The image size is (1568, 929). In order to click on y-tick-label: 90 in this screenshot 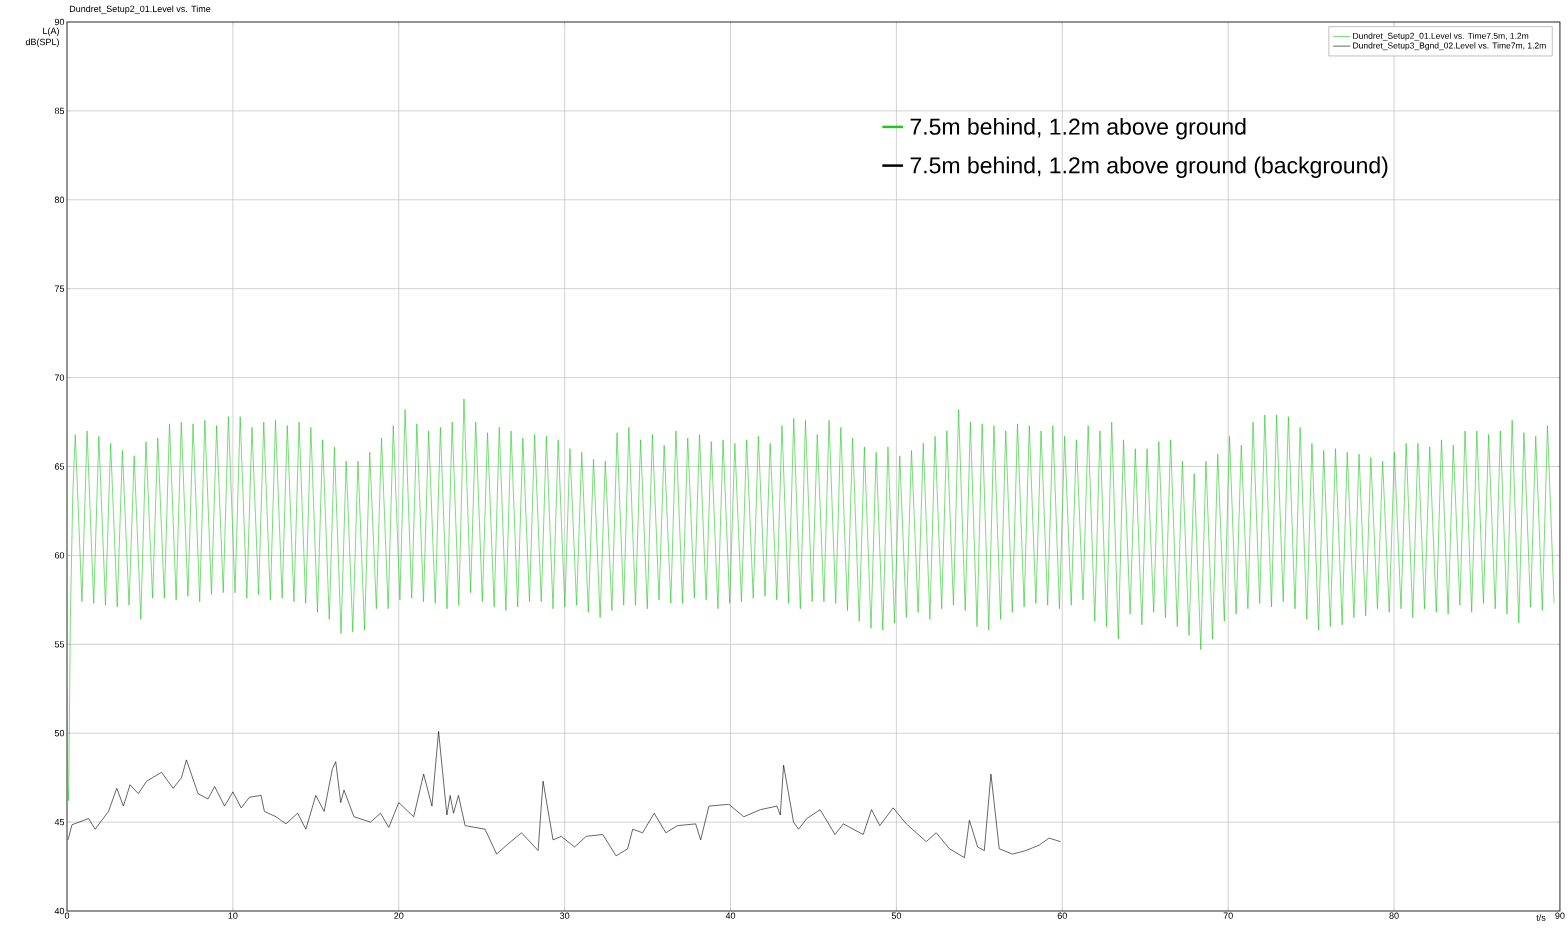, I will do `click(59, 22)`.